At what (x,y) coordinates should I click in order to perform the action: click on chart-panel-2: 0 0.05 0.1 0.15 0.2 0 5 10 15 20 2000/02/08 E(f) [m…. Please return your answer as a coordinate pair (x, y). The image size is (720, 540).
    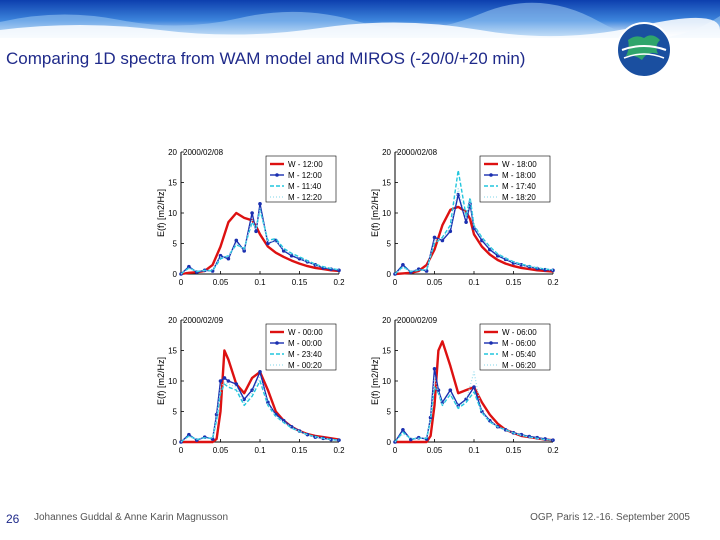
    Looking at the image, I should click on (464, 217).